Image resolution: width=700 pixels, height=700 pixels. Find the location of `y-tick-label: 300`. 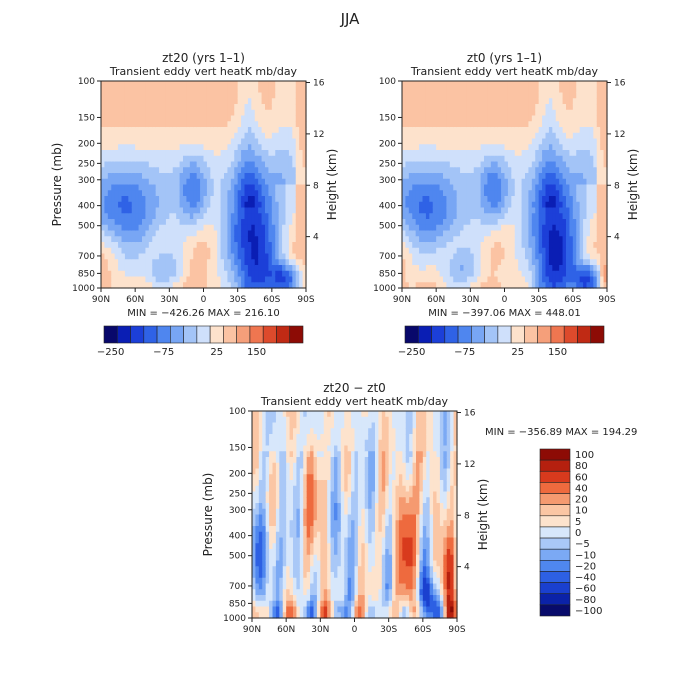

y-tick-label: 300 is located at coordinates (86, 181).